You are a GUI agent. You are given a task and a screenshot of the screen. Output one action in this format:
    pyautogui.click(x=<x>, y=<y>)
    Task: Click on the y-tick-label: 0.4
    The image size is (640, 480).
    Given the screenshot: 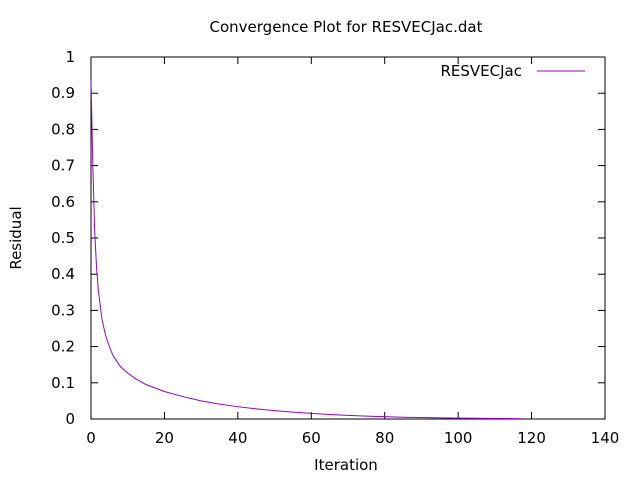 What is the action you would take?
    pyautogui.click(x=63, y=274)
    